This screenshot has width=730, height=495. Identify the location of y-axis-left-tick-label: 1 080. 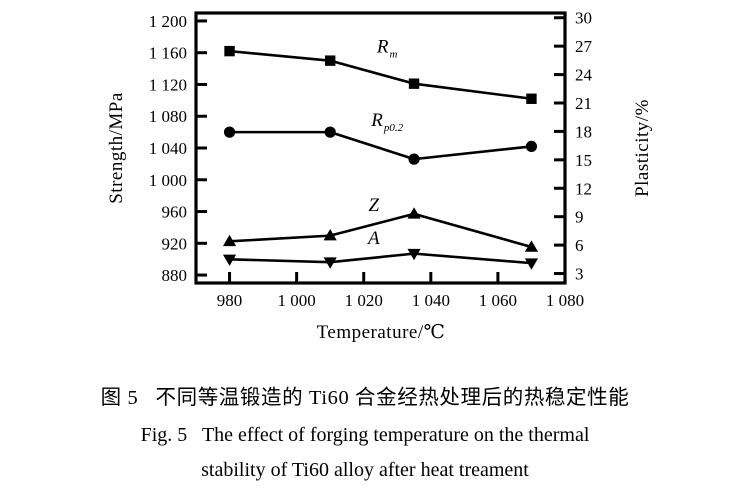
(168, 116).